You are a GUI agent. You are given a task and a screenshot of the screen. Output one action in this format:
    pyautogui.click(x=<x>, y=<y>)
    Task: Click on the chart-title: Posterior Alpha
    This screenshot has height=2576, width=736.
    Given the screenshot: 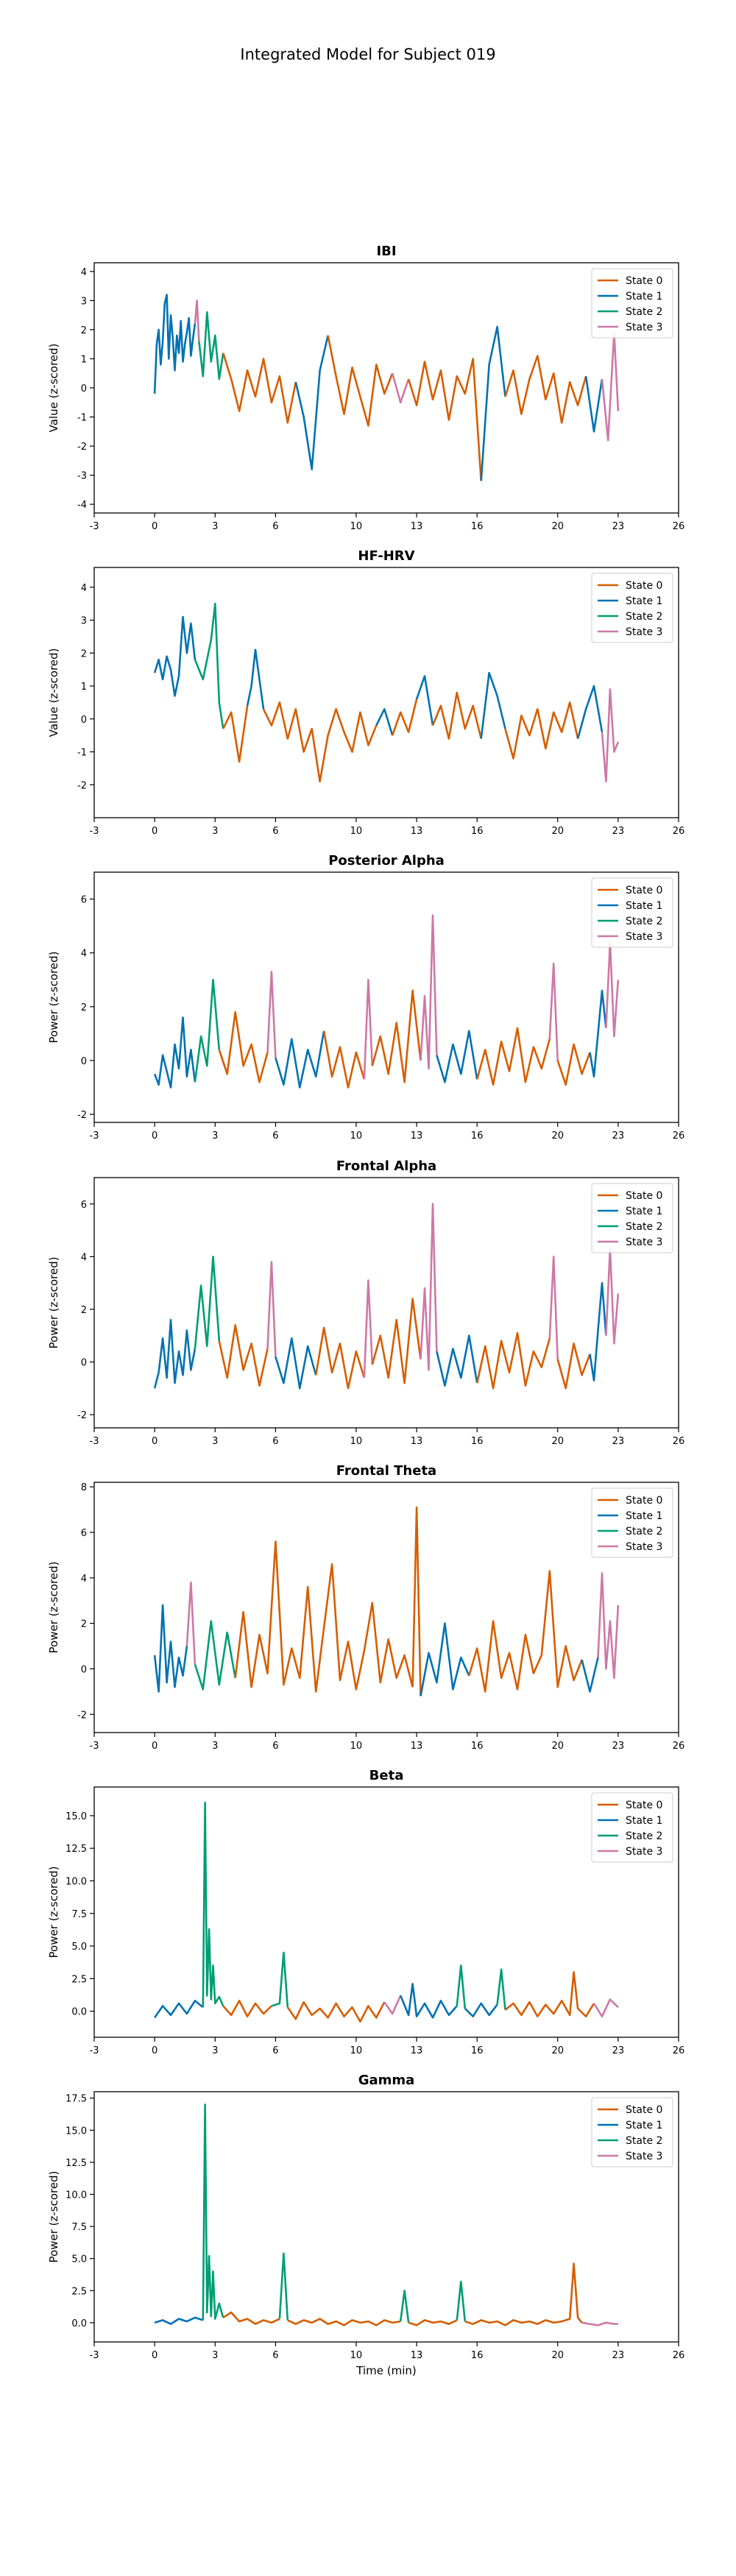 What is the action you would take?
    pyautogui.click(x=386, y=860)
    